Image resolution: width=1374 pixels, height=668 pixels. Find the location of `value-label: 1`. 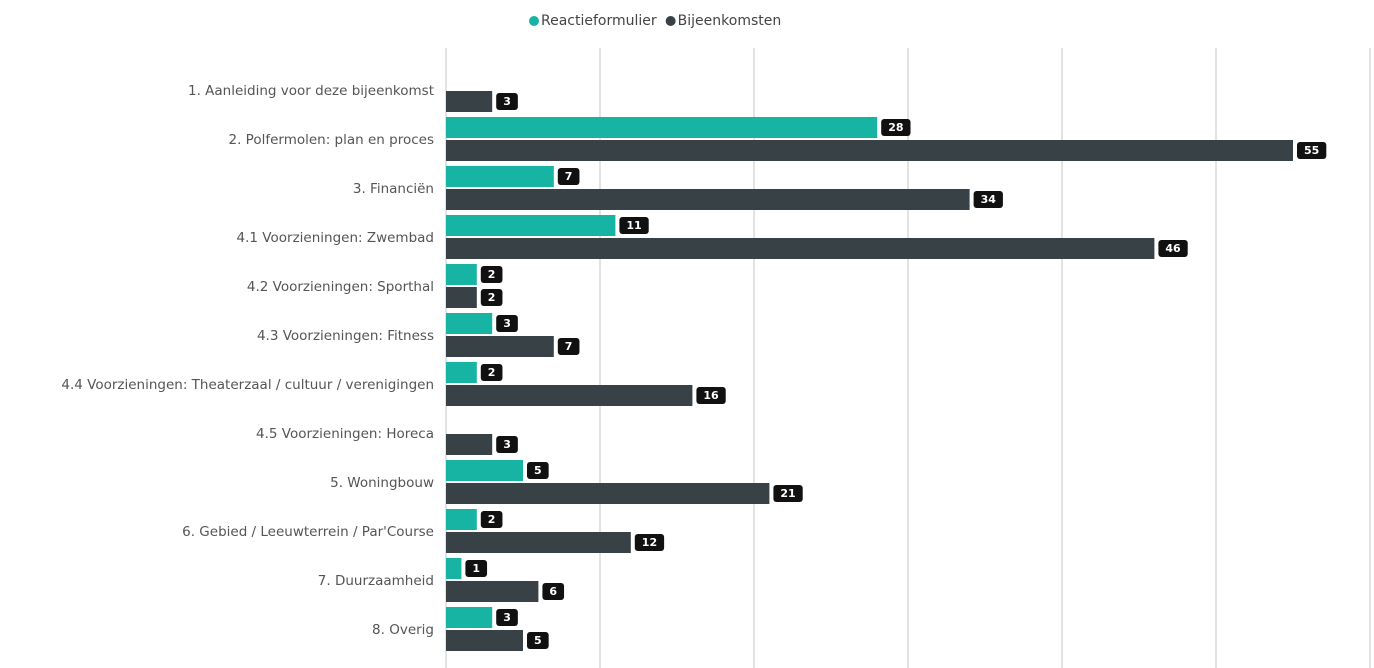

value-label: 1 is located at coordinates (476, 568).